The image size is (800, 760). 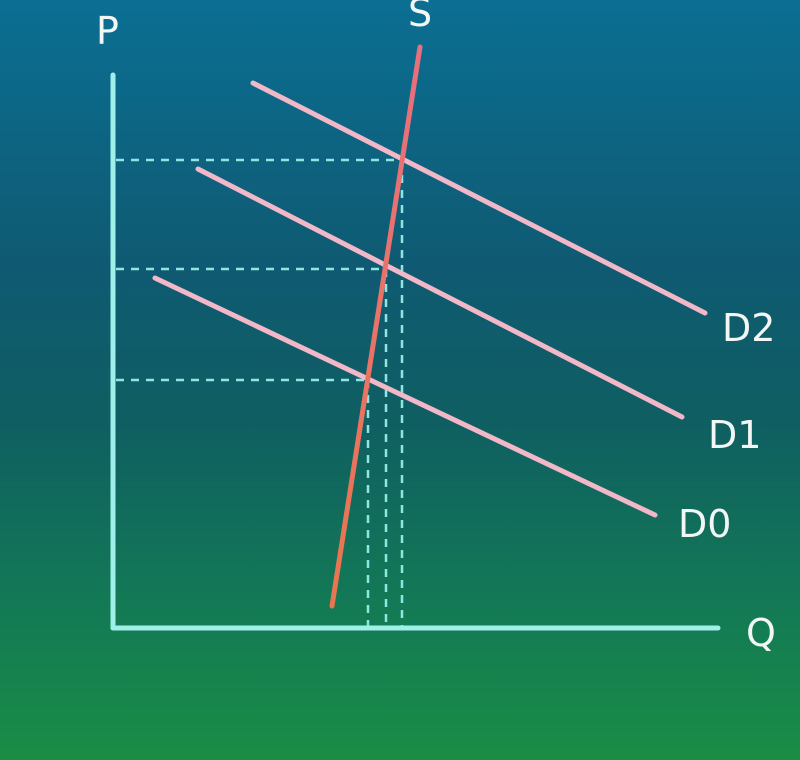 What do you see at coordinates (704, 524) in the screenshot?
I see `demand-label-d0: D0` at bounding box center [704, 524].